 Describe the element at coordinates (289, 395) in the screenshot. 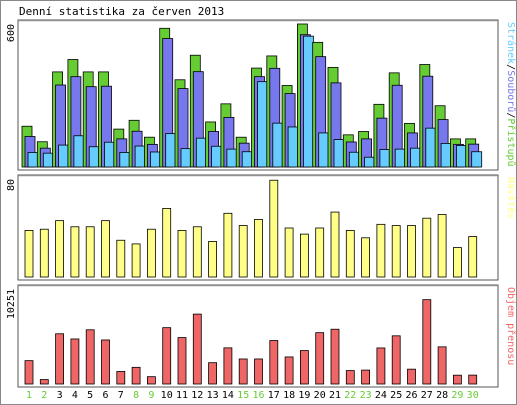

I see `day-label-18: 18` at that location.